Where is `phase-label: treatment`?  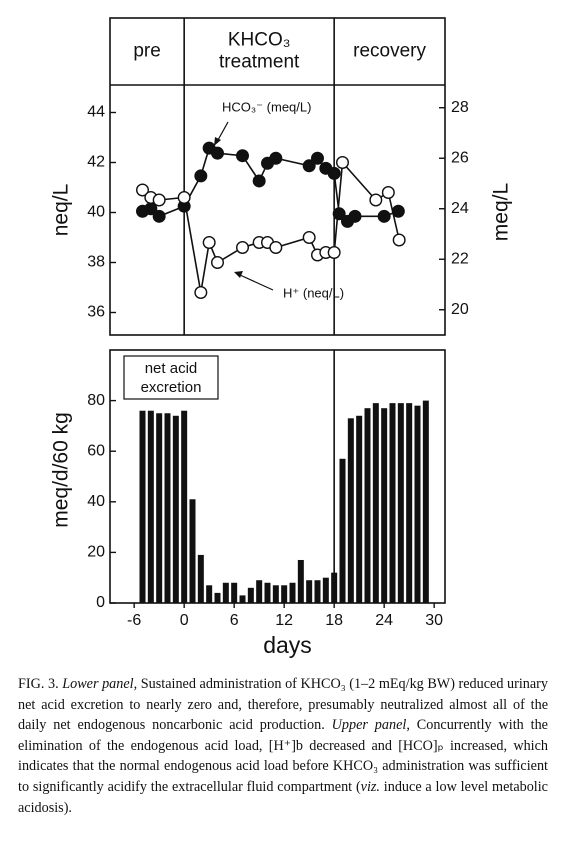
phase-label: treatment is located at coordinates (259, 62).